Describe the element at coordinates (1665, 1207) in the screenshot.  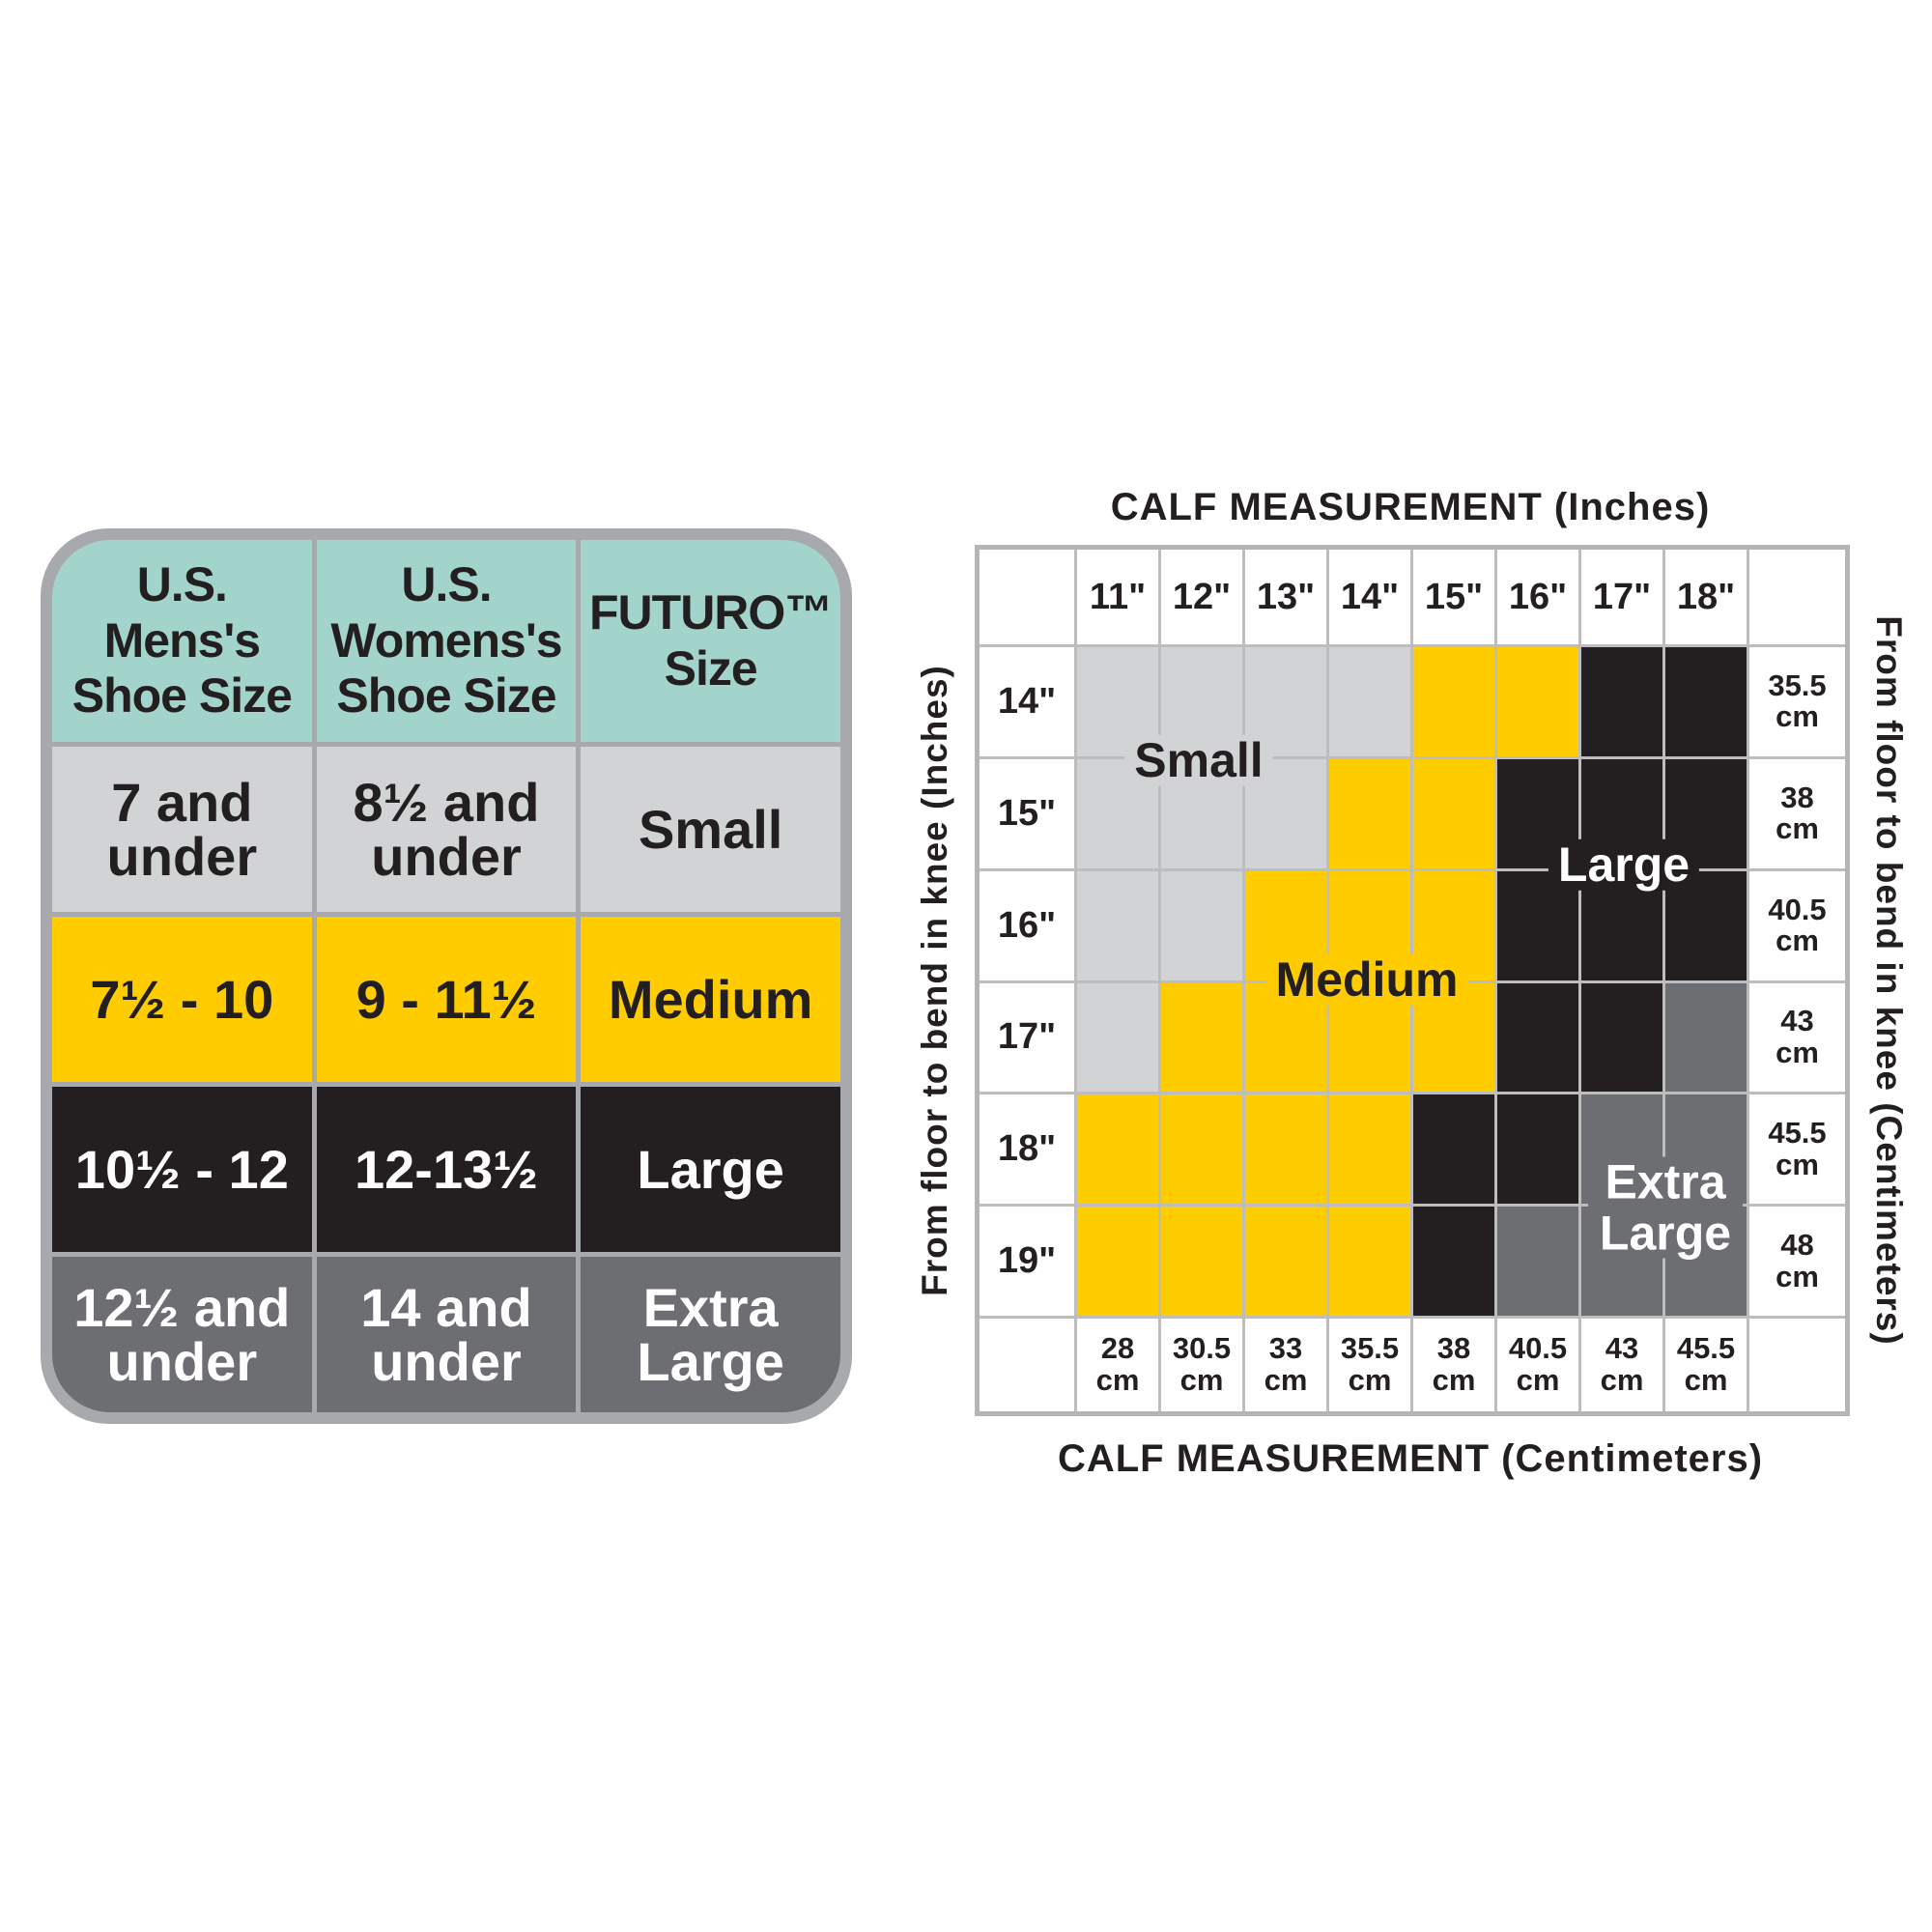
I see `region-label-xlarge: Extra Large` at that location.